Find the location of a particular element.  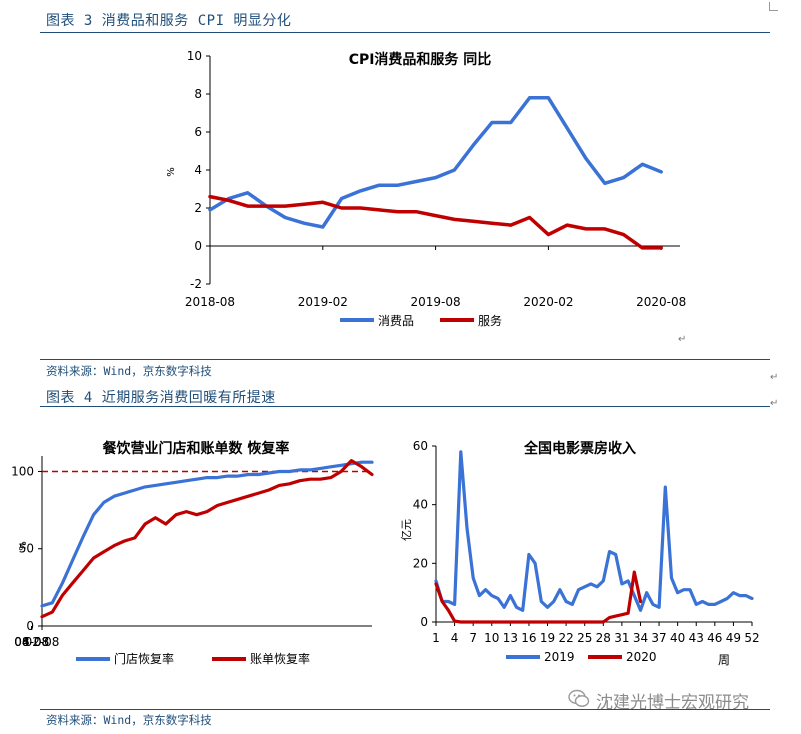

x-tick-label: 37 is located at coordinates (658, 638).